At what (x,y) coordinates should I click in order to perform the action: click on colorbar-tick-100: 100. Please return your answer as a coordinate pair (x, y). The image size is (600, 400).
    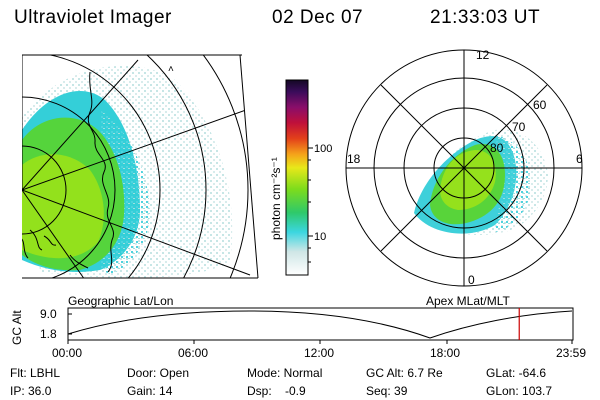
    Looking at the image, I should click on (323, 149).